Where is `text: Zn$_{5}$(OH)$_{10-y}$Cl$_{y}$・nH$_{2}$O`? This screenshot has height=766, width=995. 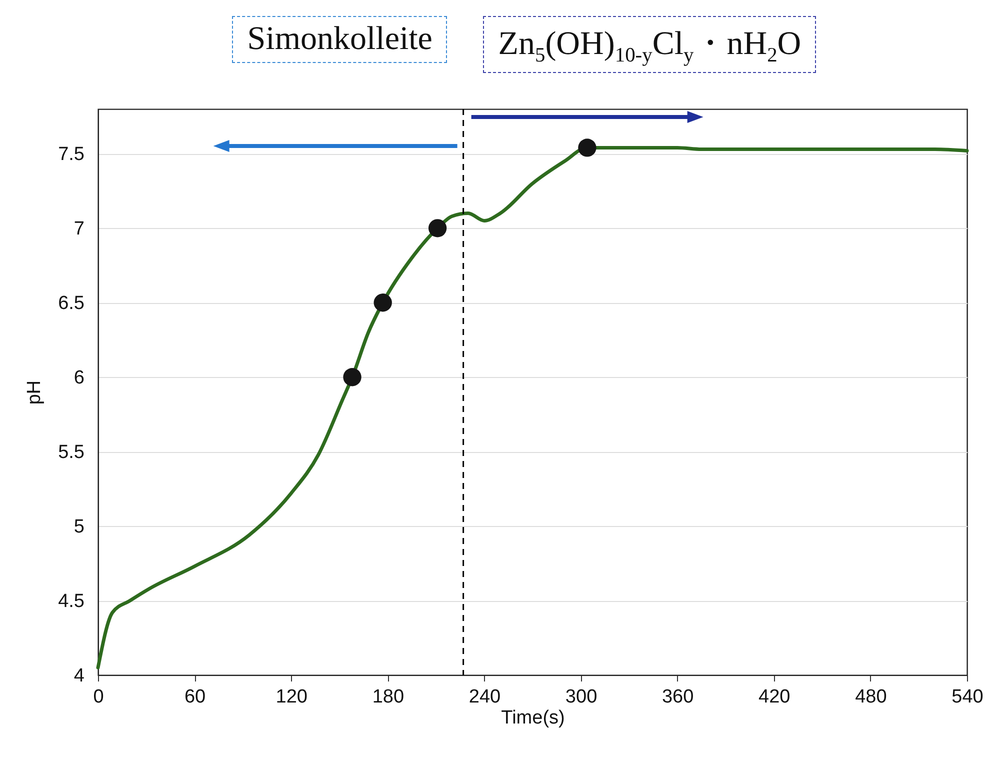
text: Zn$_{5}$(OH)$_{10-y}$Cl$_{y}$・nH$_{2}$O is located at coordinates (650, 46).